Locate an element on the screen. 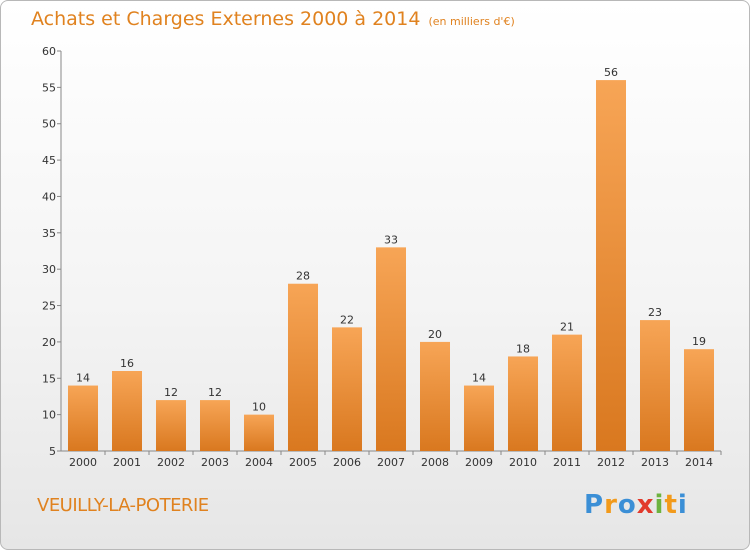 This screenshot has height=550, width=750. x-tick-label: 2000 is located at coordinates (83, 462).